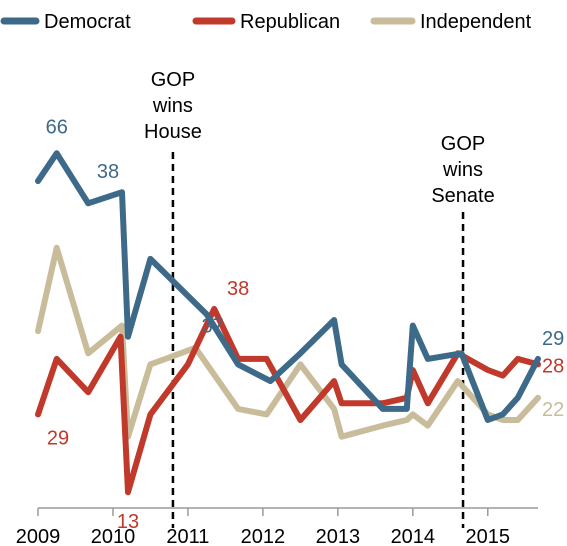 The width and height of the screenshot is (567, 546). Describe the element at coordinates (108, 172) in the screenshot. I see `data-label-democrat-38: 38` at that location.